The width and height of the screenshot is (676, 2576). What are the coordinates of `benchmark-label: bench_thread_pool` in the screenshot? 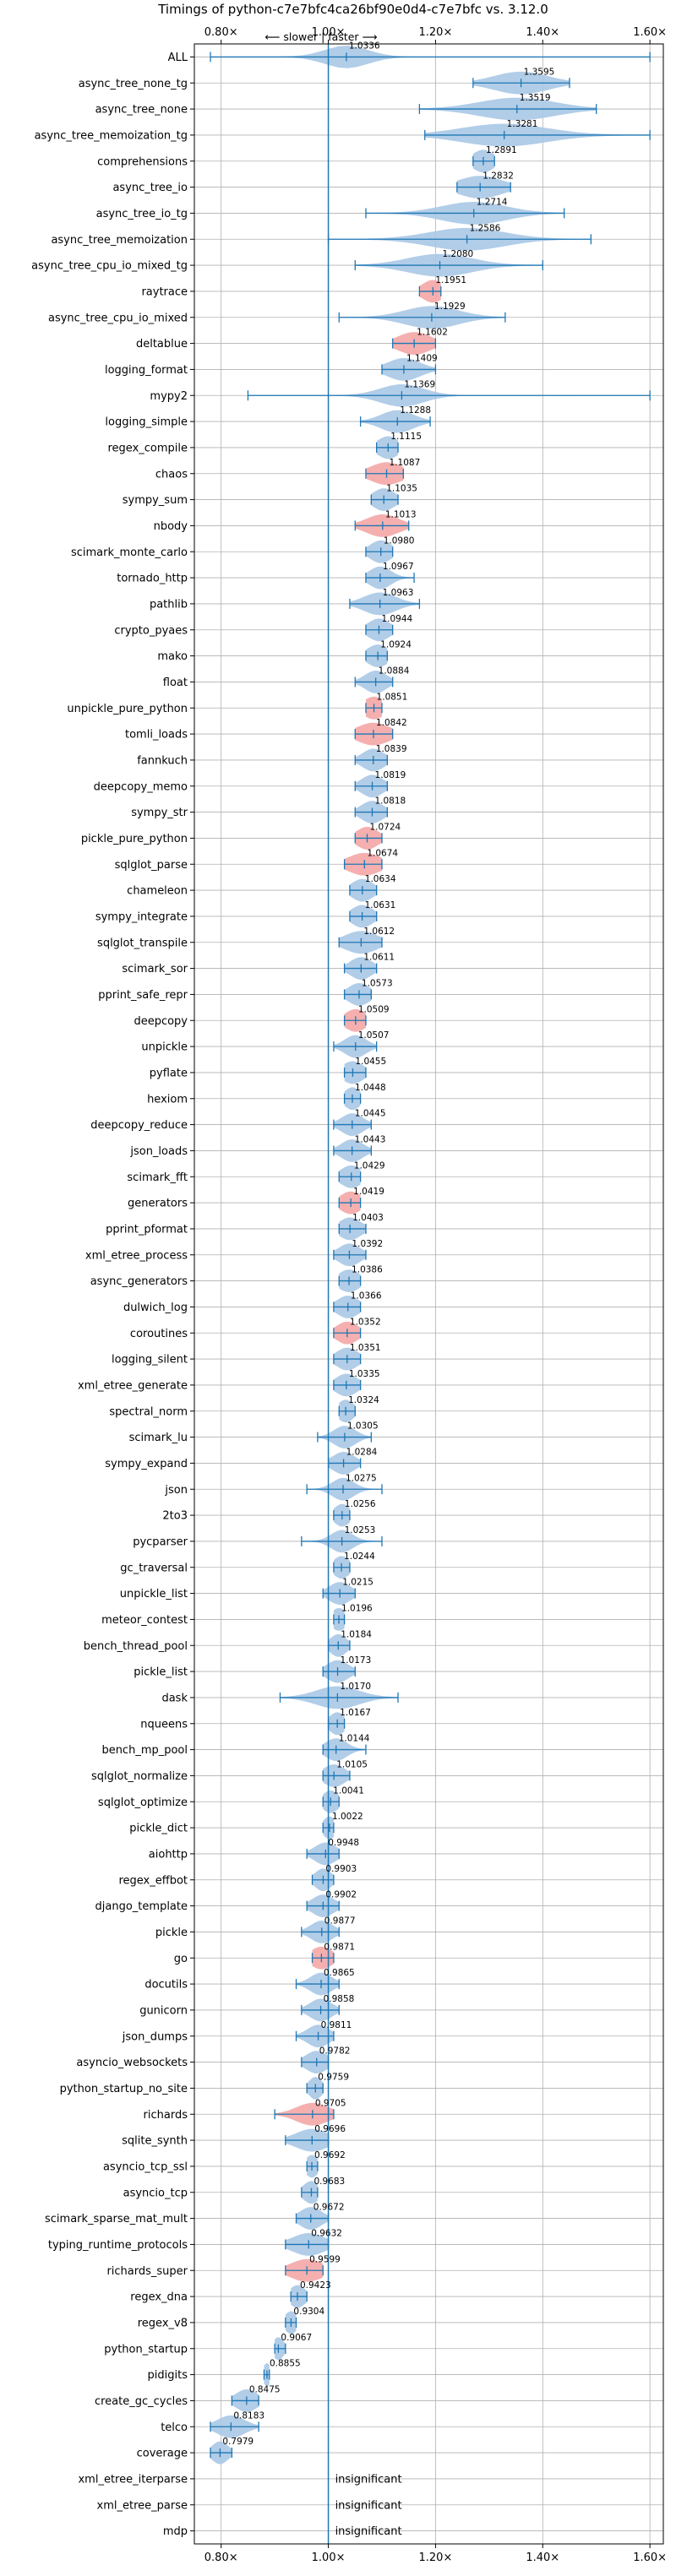 It's located at (136, 1646).